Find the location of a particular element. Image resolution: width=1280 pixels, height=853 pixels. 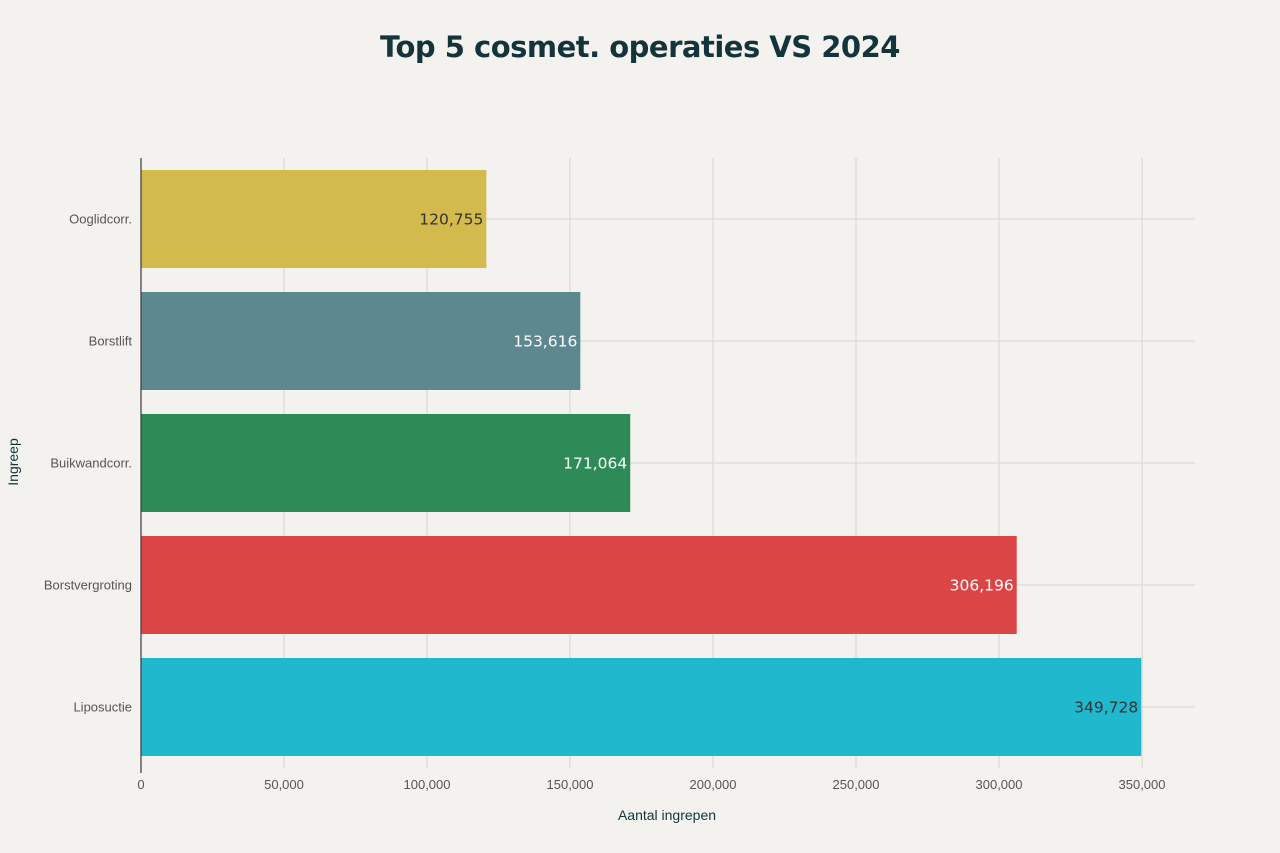

x-tick-label: 200,000 is located at coordinates (713, 784).